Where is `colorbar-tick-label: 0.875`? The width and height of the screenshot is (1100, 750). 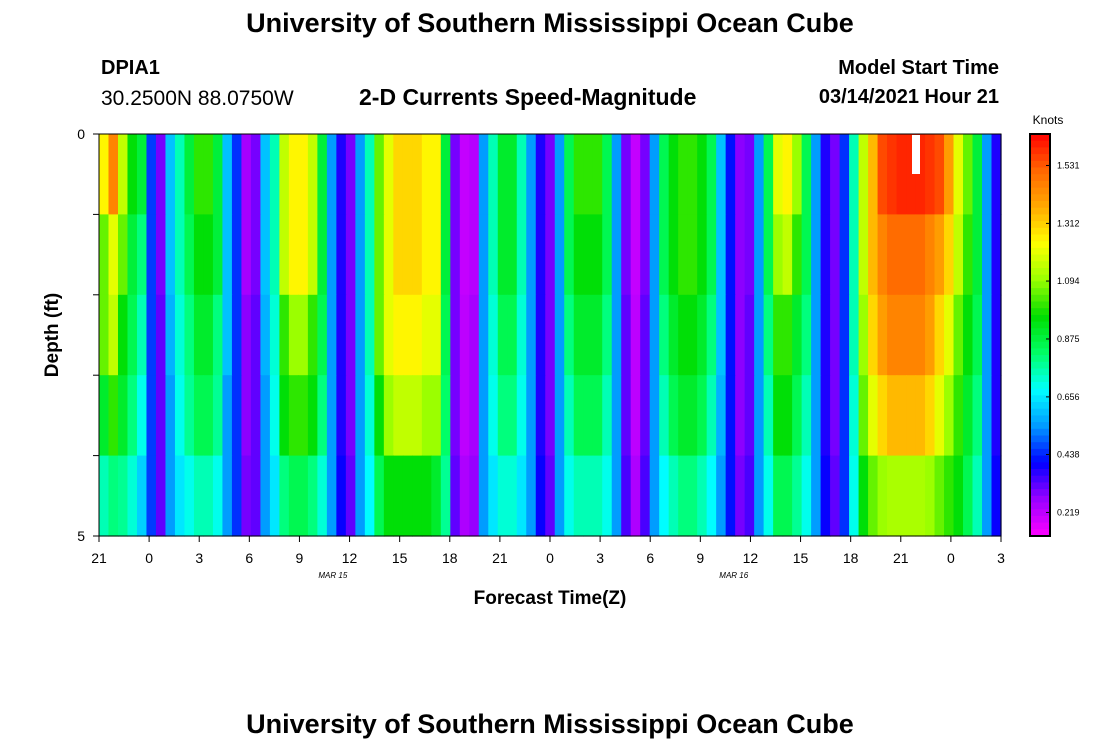 colorbar-tick-label: 0.875 is located at coordinates (1068, 339).